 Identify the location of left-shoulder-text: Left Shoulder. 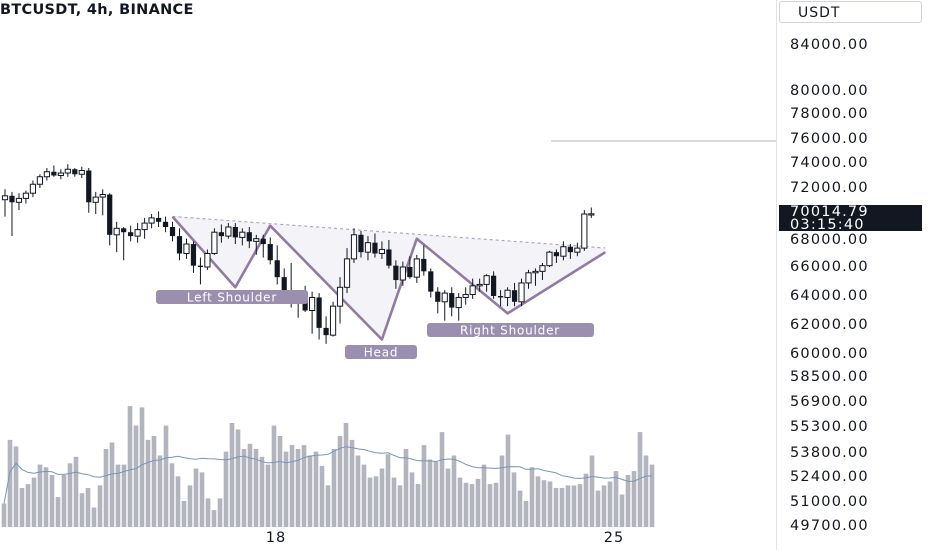
(232, 298).